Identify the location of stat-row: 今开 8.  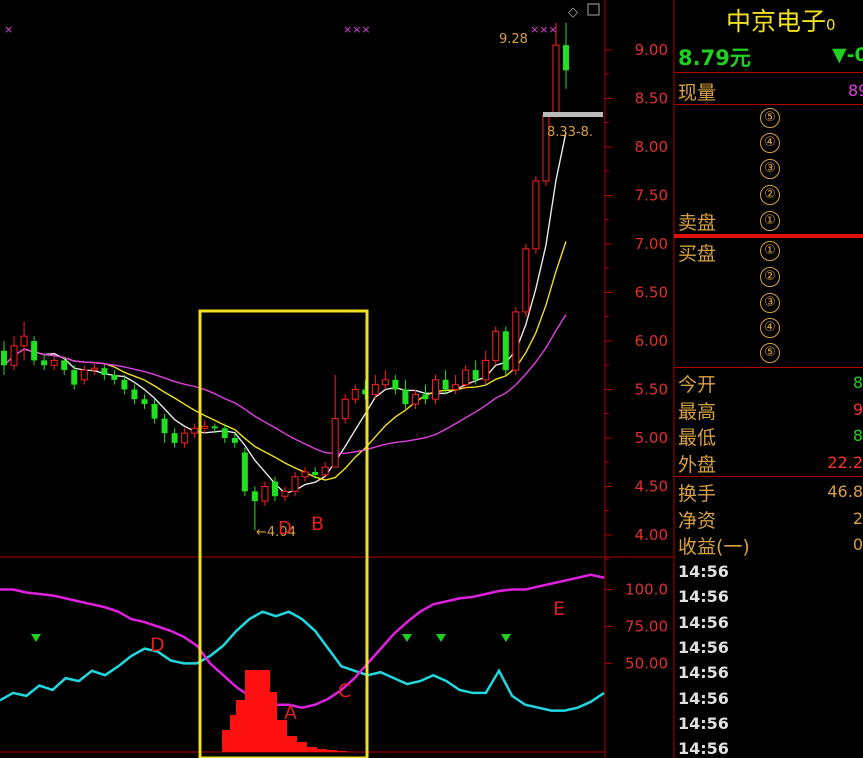
(770, 383).